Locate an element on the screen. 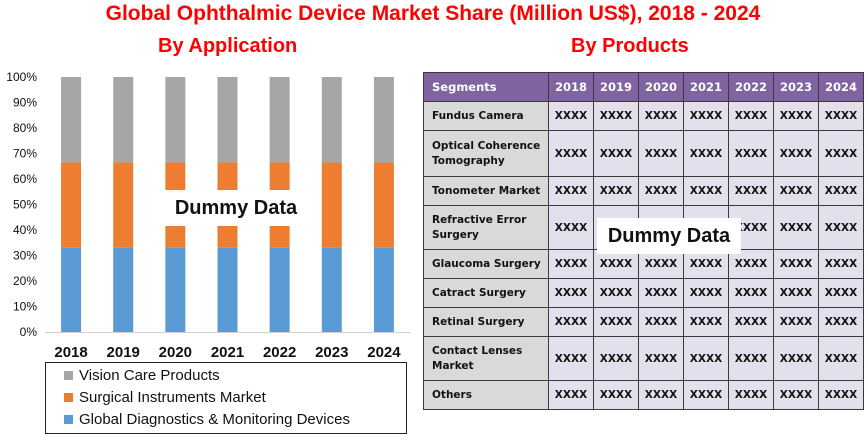  y-tick-label: 20% is located at coordinates (25, 281).